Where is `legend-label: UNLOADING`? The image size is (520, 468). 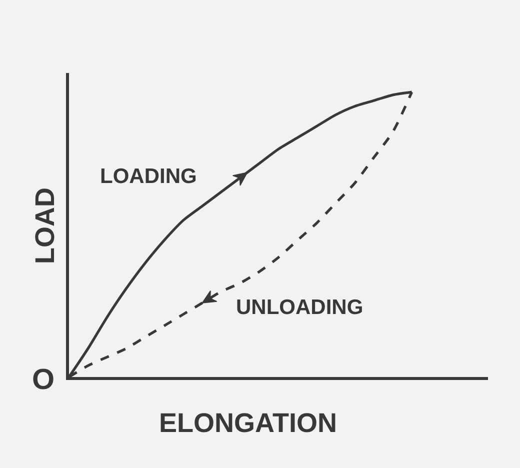
legend-label: UNLOADING is located at coordinates (300, 307).